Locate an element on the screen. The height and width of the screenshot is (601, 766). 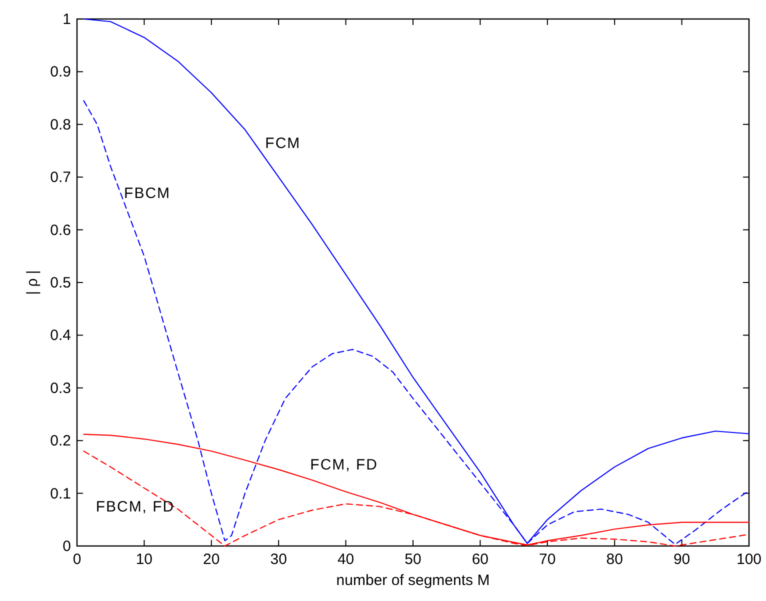
y-tick-label: 0.3 is located at coordinates (60, 388).